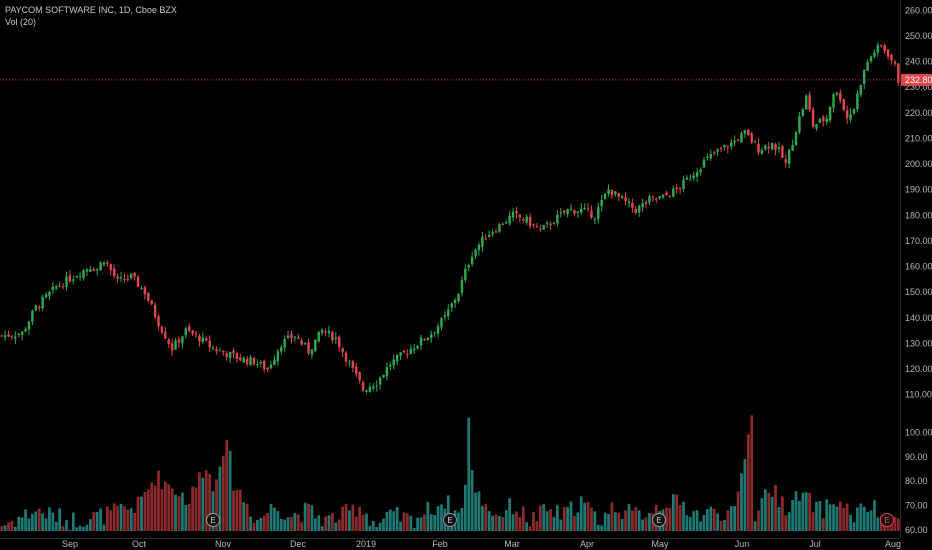 The height and width of the screenshot is (550, 932). What do you see at coordinates (918, 138) in the screenshot?
I see `price-tick-label: 210.00` at bounding box center [918, 138].